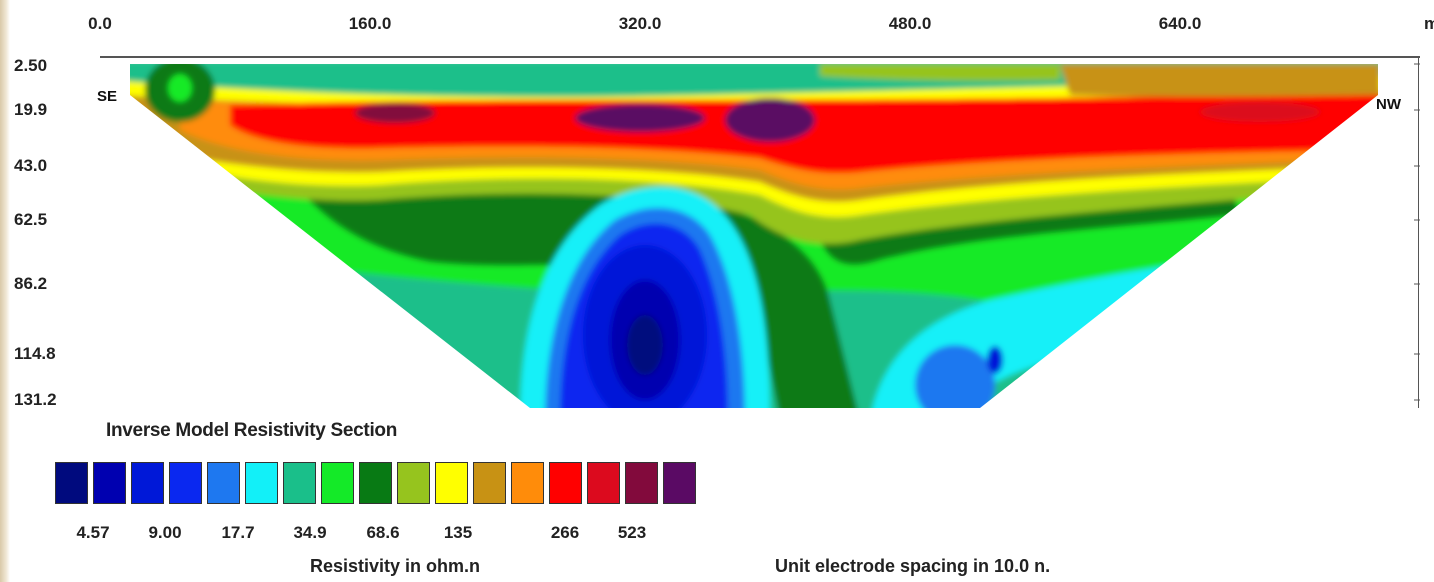 This screenshot has width=1434, height=582. Describe the element at coordinates (165, 532) in the screenshot. I see `color-scale-value: 9.00` at that location.